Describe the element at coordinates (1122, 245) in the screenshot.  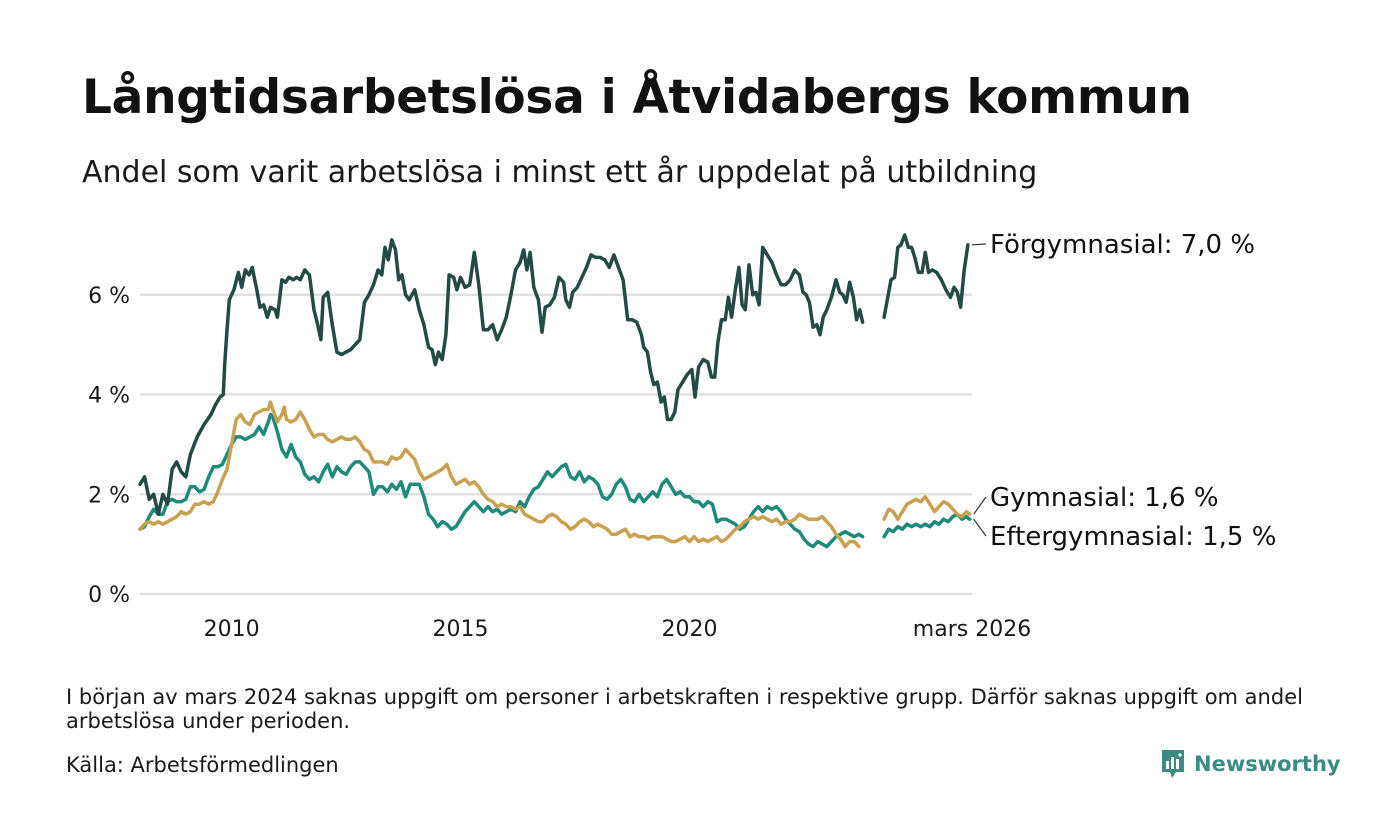
I see `series-end-label: Förgymnasial: 7,0 %` at that location.